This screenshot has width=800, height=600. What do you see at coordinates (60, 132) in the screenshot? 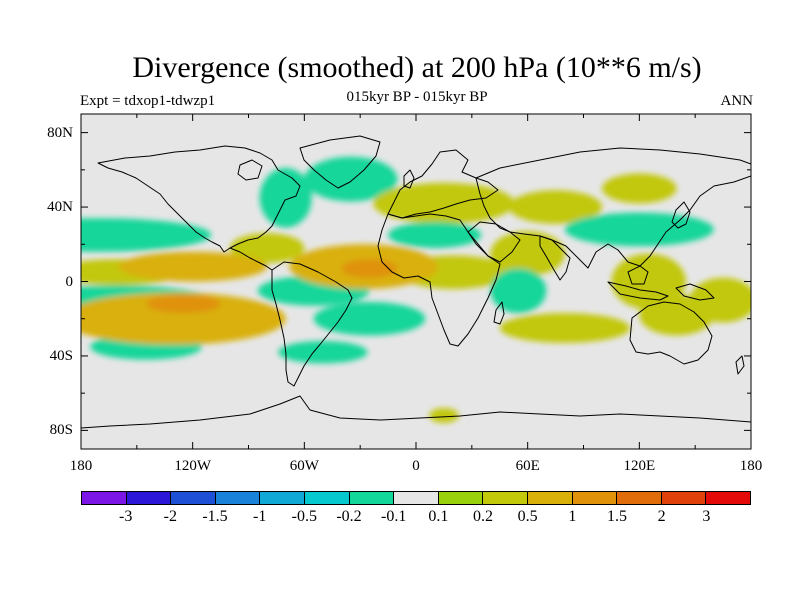
I see `lat-label: 80N` at bounding box center [60, 132].